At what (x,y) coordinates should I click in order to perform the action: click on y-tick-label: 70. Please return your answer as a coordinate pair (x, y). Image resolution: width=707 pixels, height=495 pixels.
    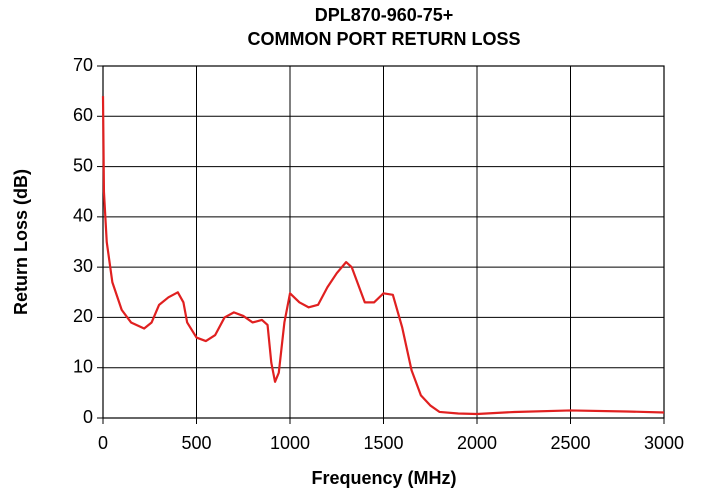
    Looking at the image, I should click on (83, 65).